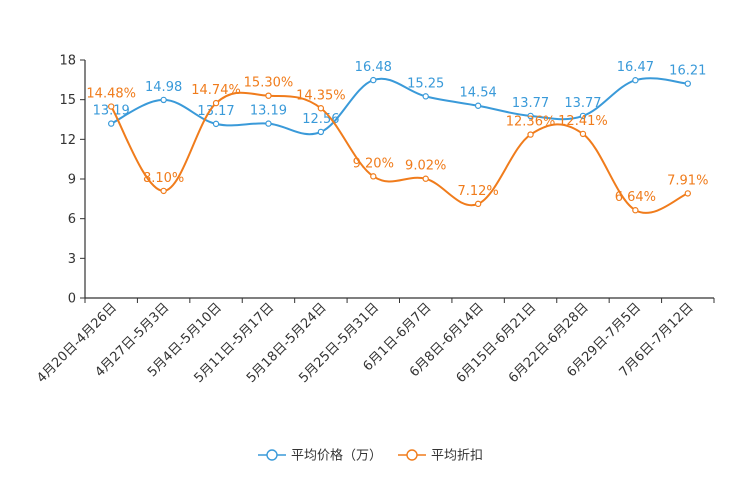 The height and width of the screenshot is (496, 744). I want to click on data-label: 14.54, so click(478, 93).